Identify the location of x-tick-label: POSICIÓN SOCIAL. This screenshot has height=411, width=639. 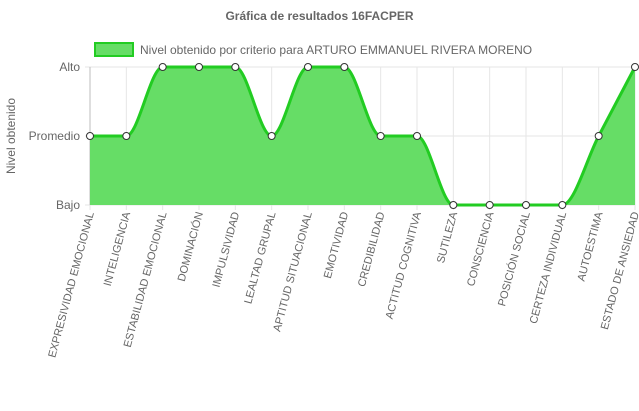
(514, 258).